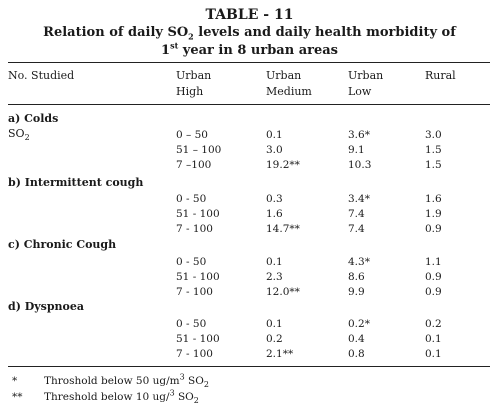  Describe the element at coordinates (433, 214) in the screenshot. I see `cell-rural: 1.9` at that location.